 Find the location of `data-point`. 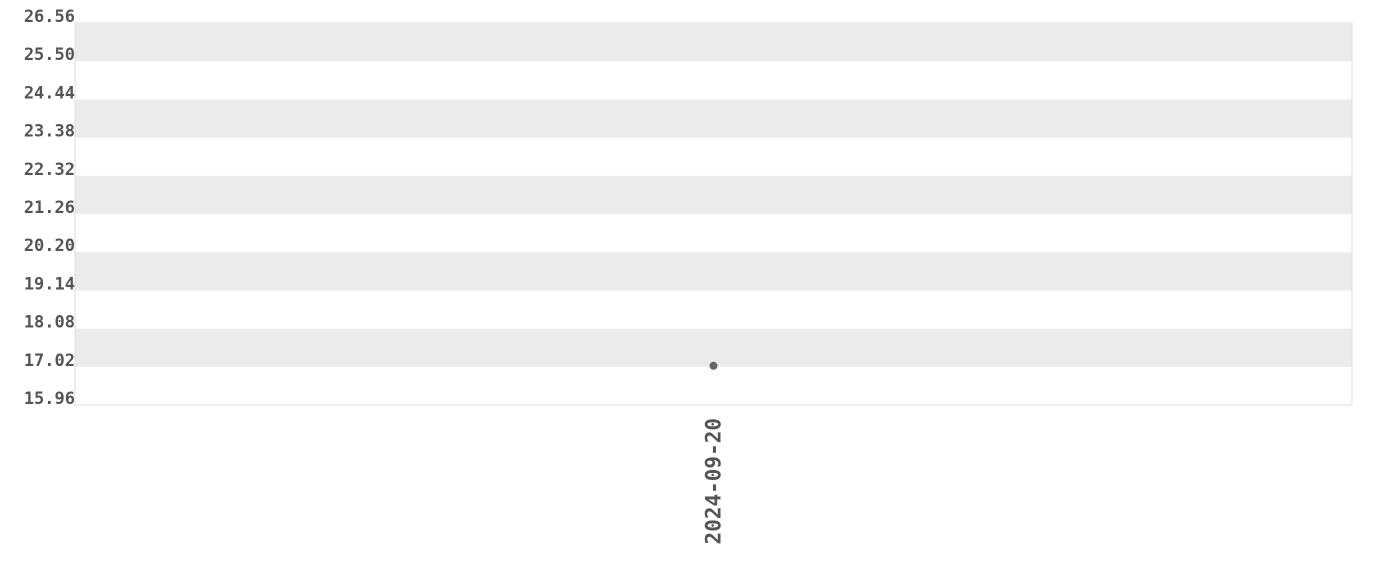

data-point is located at coordinates (713, 365).